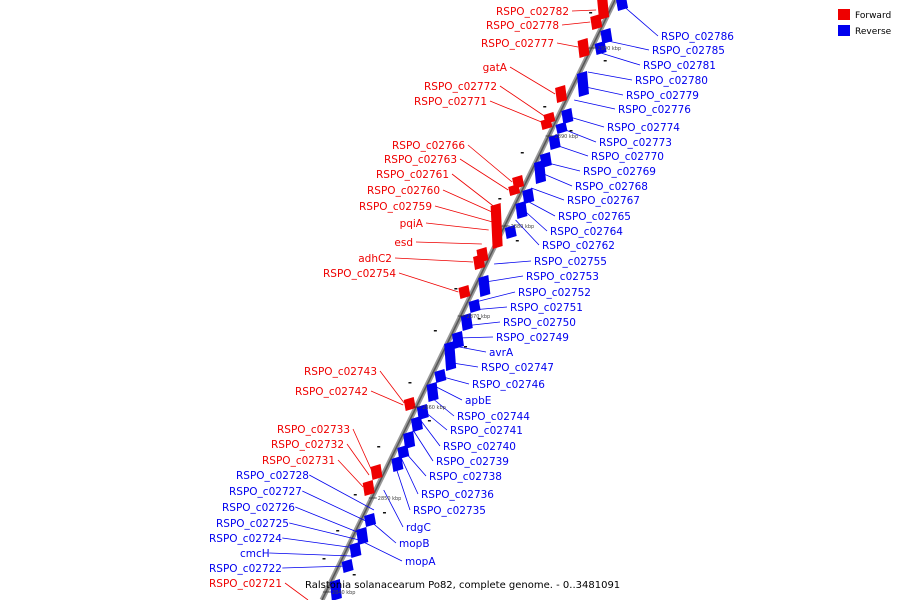 This screenshot has width=900, height=600. Describe the element at coordinates (245, 569) in the screenshot. I see `reverse-gene-label: RSPO_c02722` at that location.